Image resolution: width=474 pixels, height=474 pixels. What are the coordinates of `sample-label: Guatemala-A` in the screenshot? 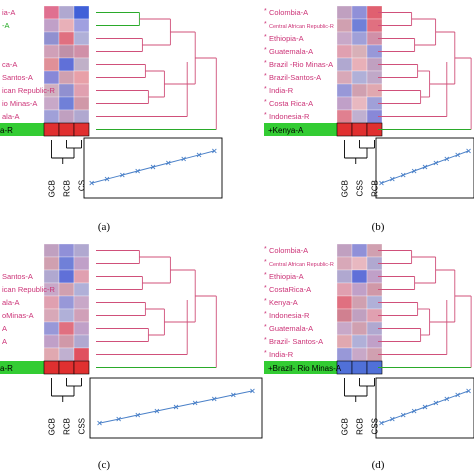 It's located at (291, 51).